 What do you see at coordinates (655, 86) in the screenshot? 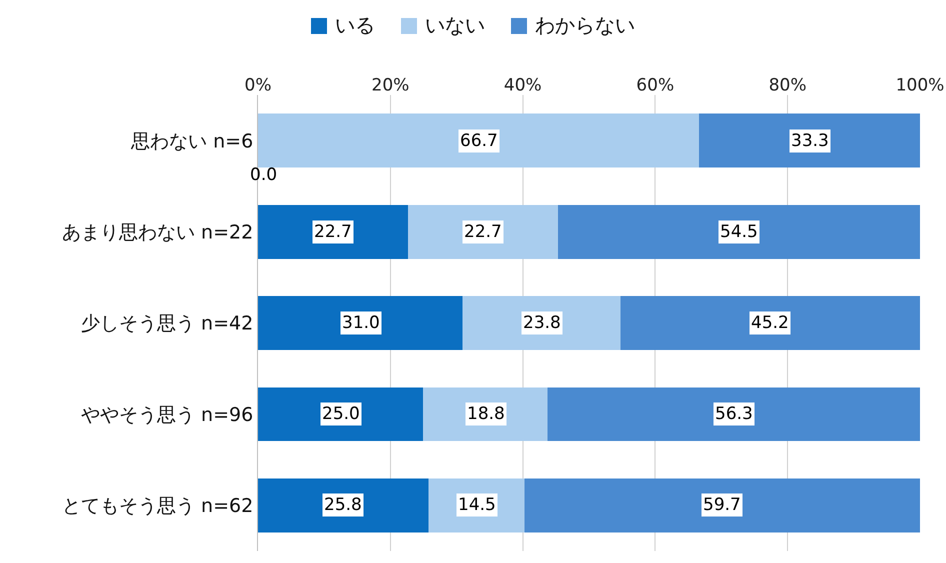
I see `x-tick-label: 60%` at bounding box center [655, 86].